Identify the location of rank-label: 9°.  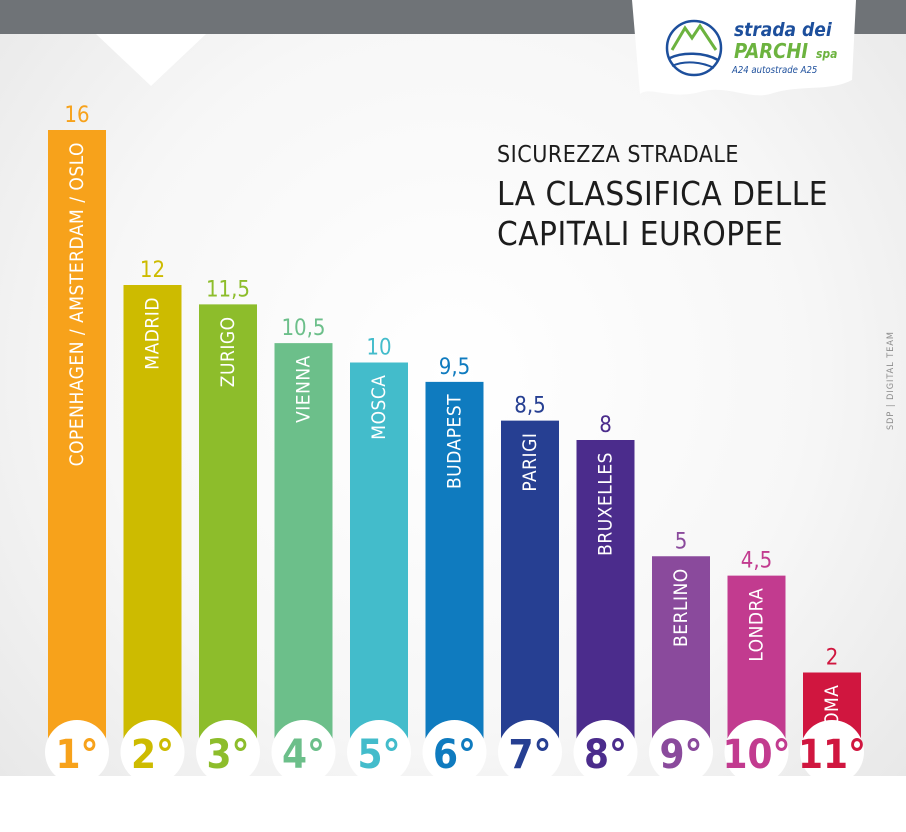
(680, 755).